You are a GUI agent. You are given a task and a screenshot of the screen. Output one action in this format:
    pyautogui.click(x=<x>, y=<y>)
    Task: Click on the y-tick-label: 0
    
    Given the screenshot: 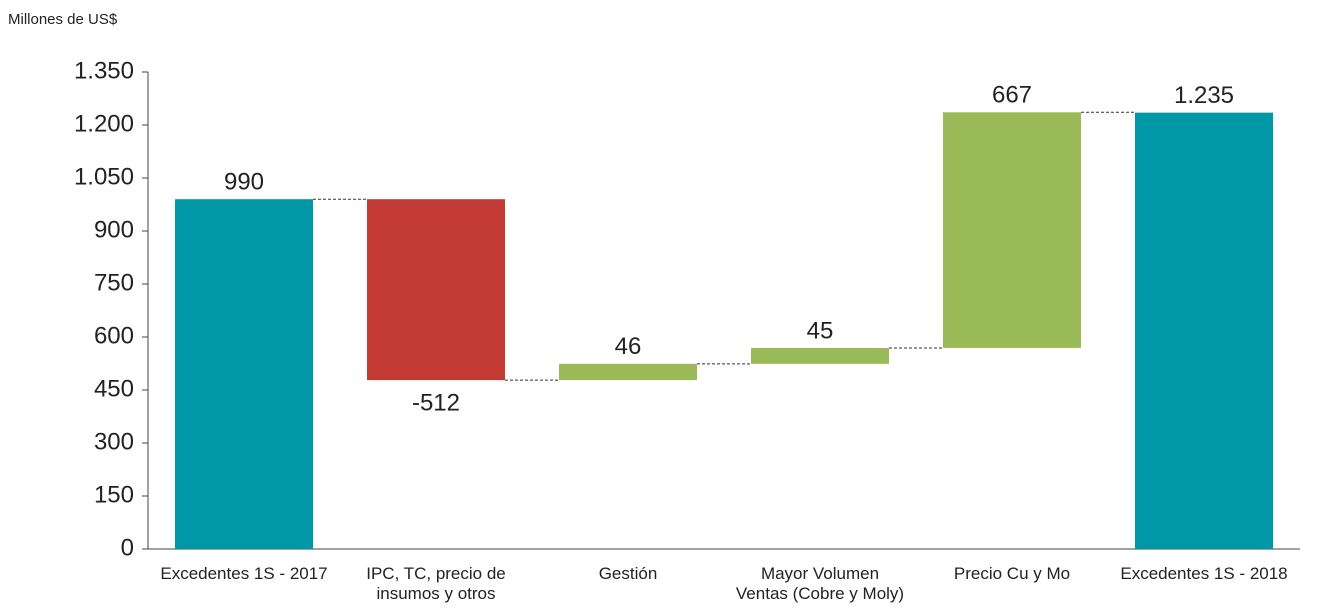 What is the action you would take?
    pyautogui.click(x=127, y=547)
    